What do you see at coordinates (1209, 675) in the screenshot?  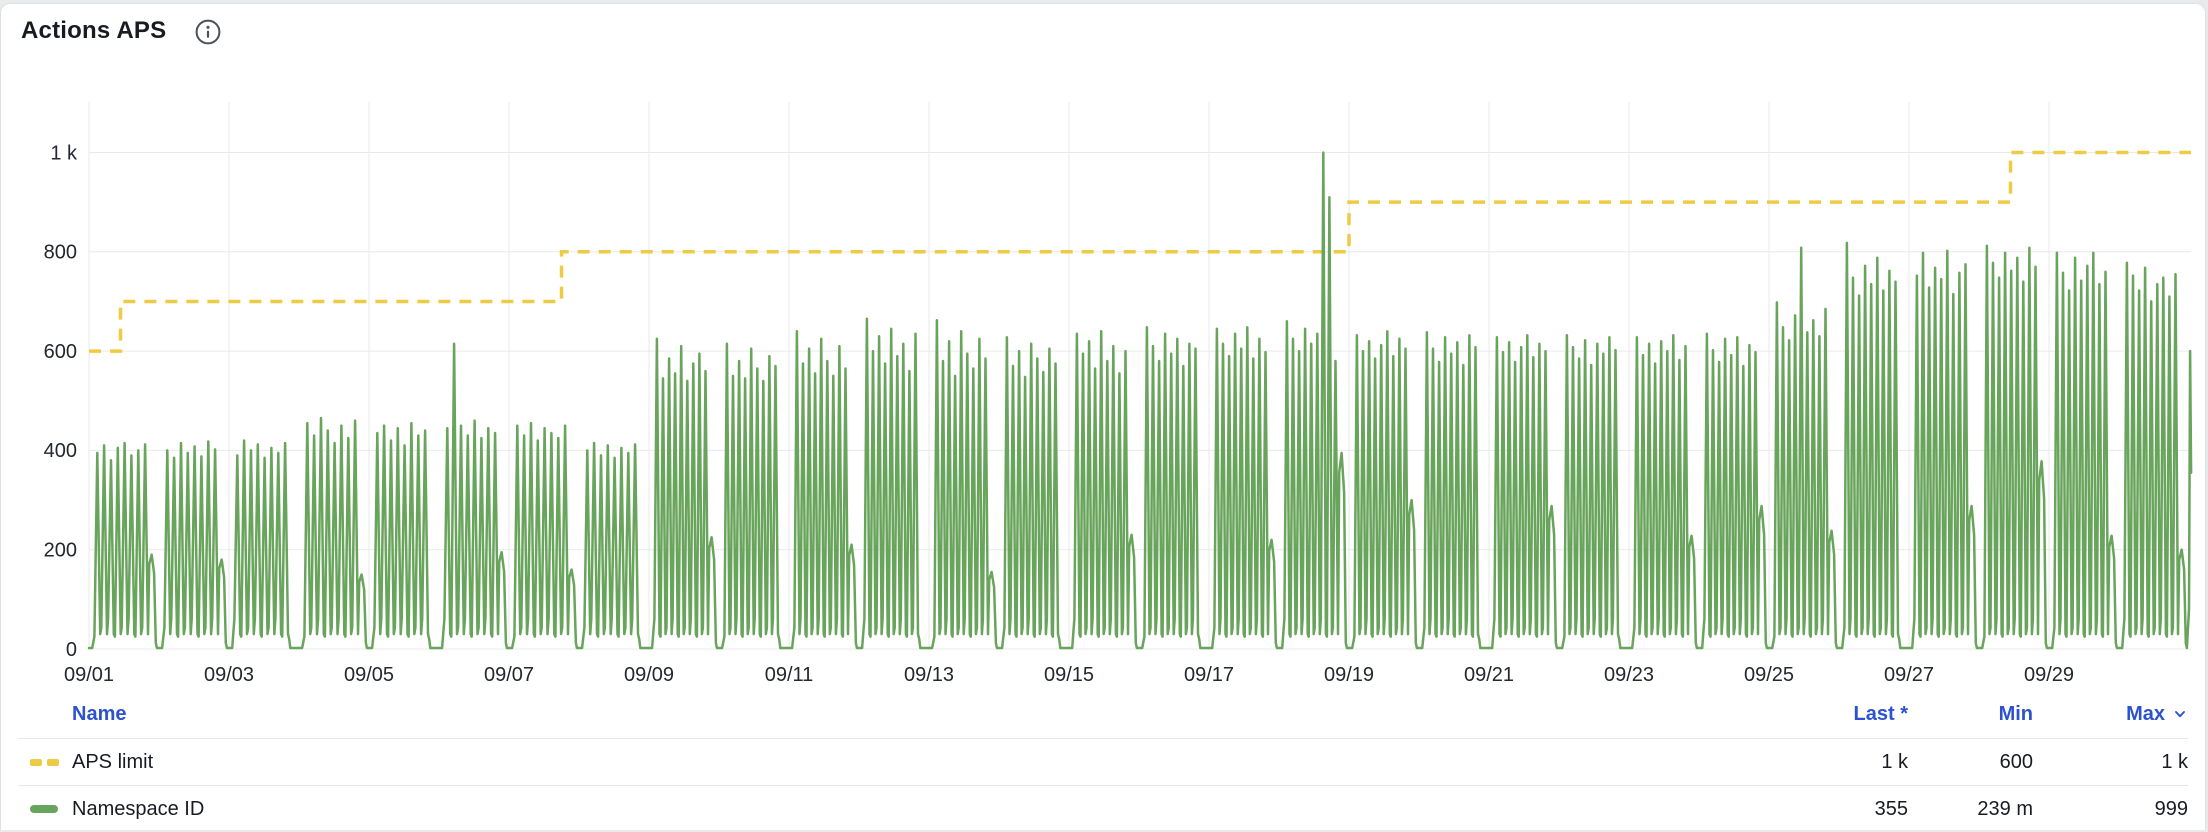 I see `x-tick-label: 09/17` at bounding box center [1209, 675].